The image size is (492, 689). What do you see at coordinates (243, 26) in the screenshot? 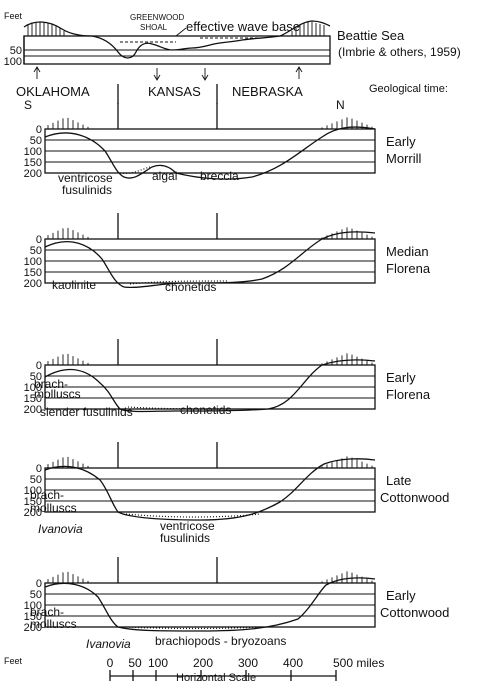
I see `effective-wave-base-label: effective wave base` at bounding box center [243, 26].